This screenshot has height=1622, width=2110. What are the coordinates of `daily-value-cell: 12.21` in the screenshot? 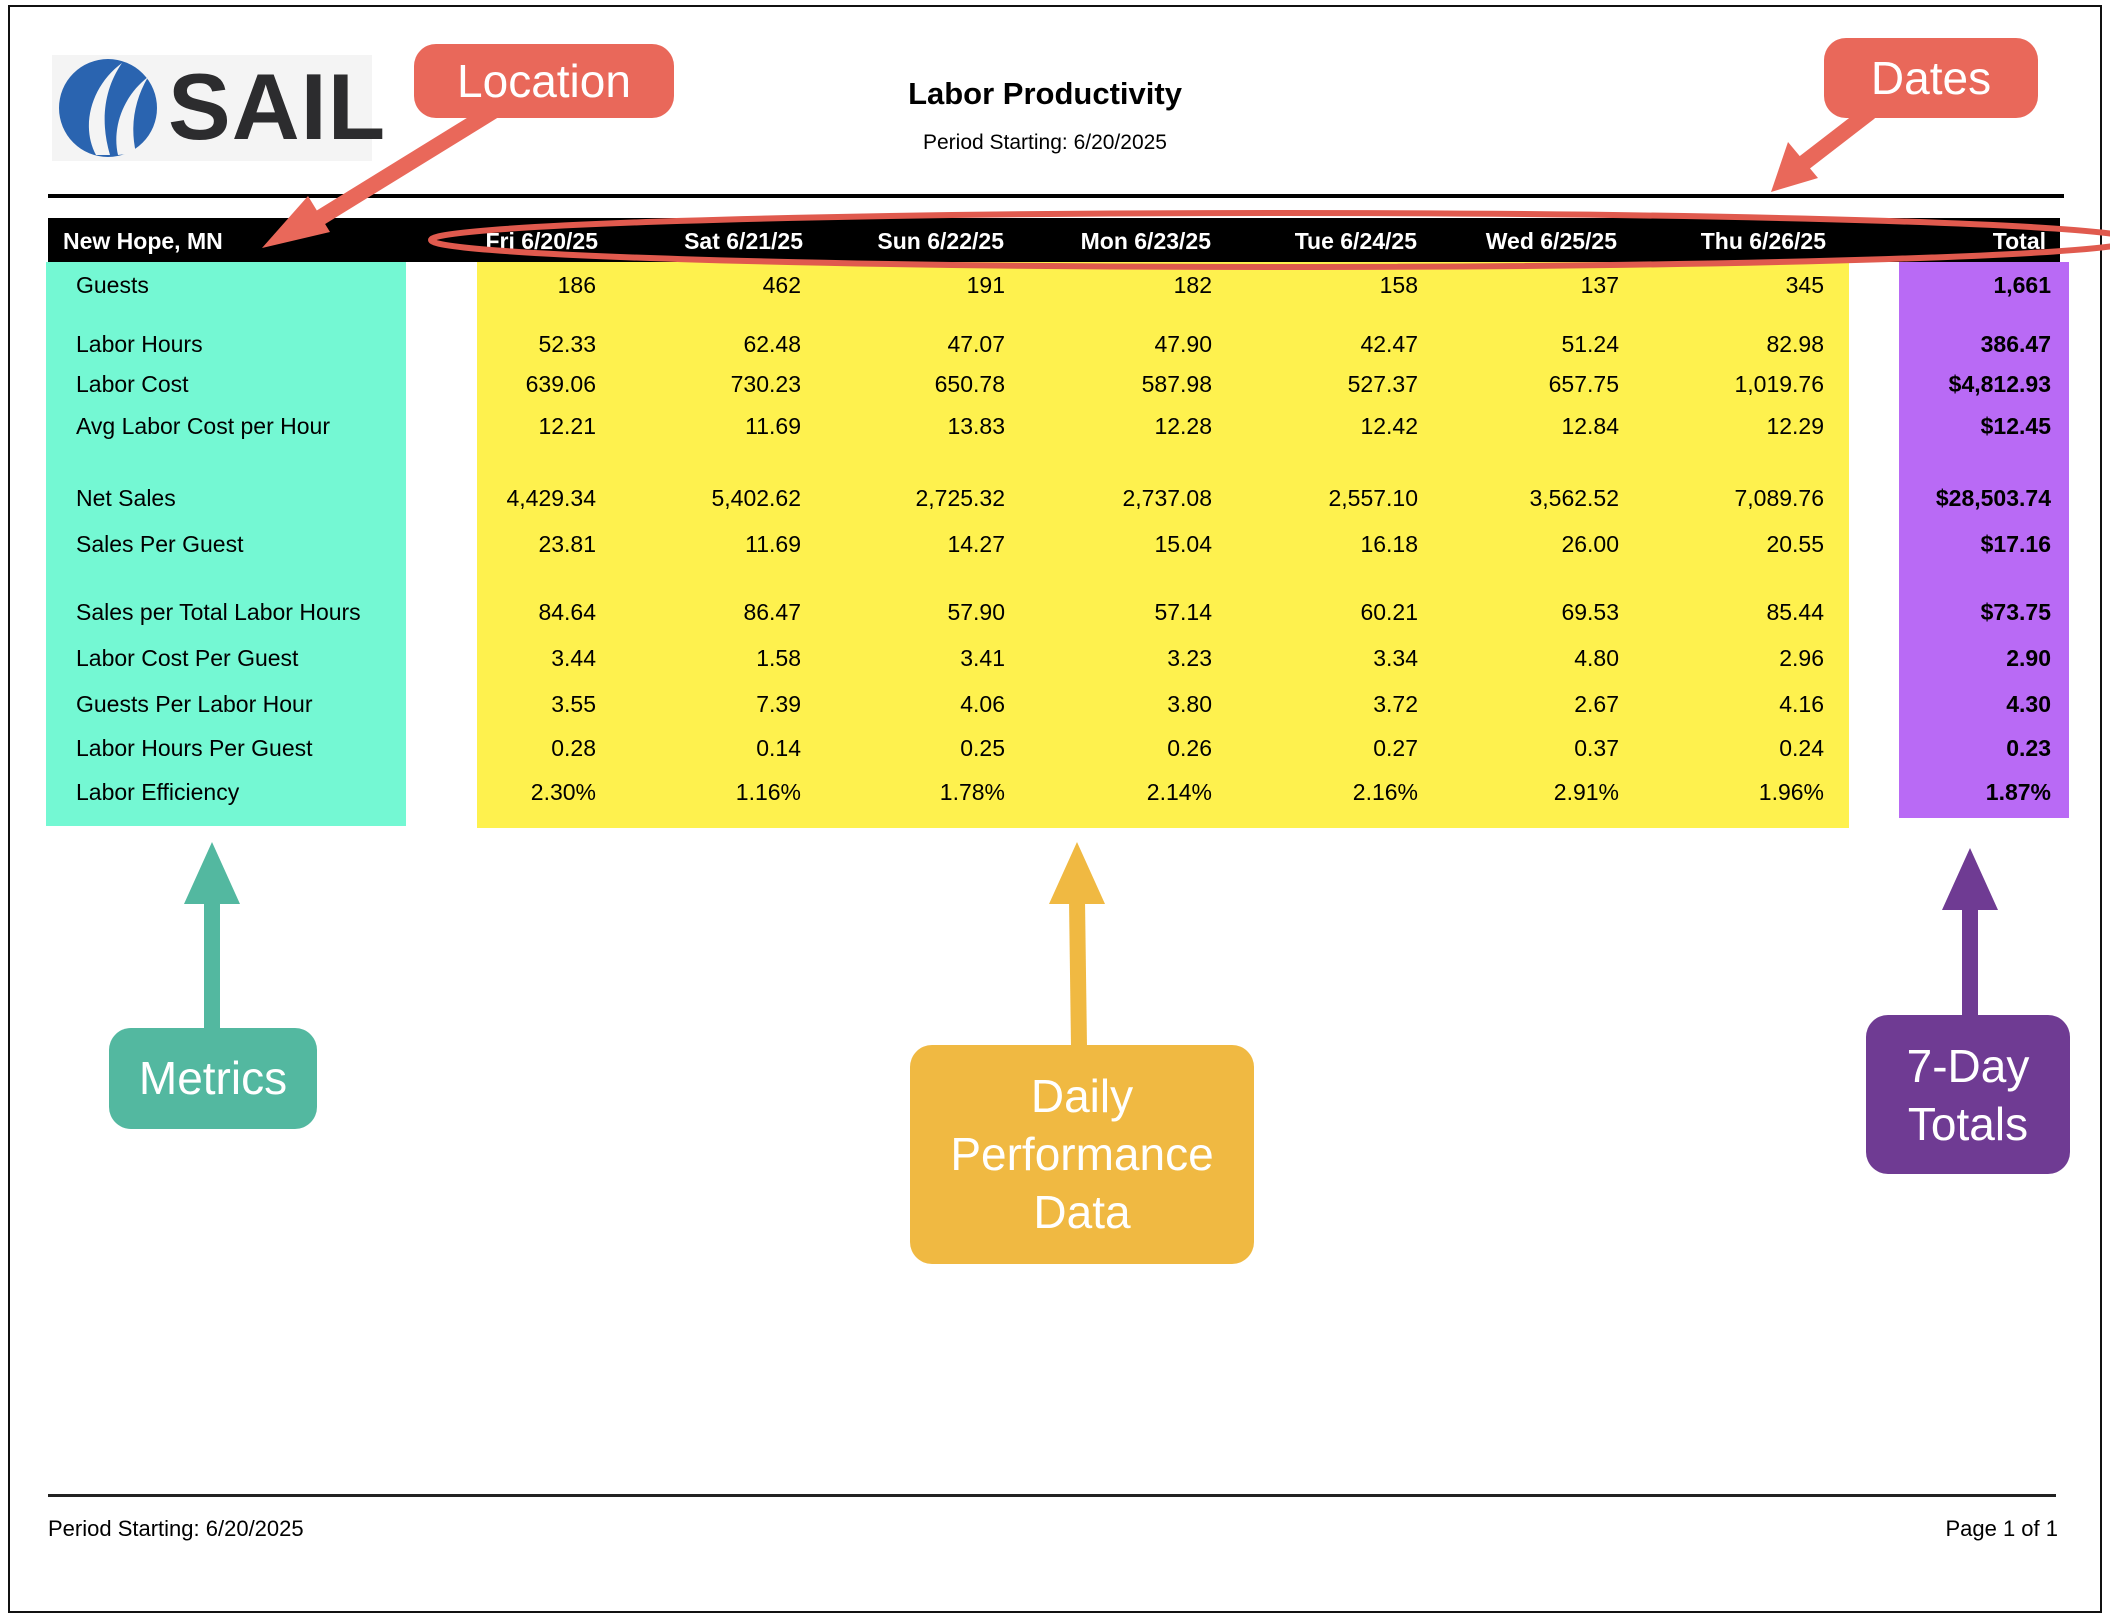 It's located at (567, 426).